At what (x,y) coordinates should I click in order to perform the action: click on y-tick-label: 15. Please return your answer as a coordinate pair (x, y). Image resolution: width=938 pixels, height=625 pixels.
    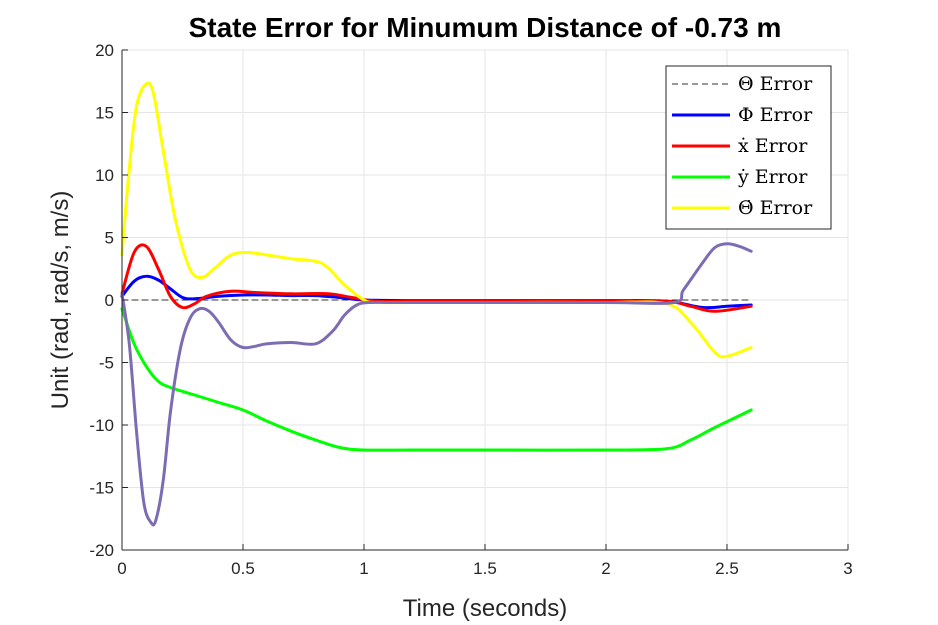
    Looking at the image, I should click on (104, 113).